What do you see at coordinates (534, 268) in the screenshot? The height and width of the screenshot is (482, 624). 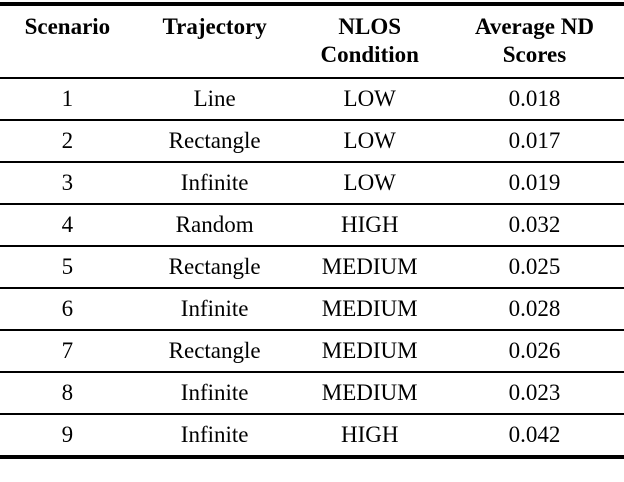 I see `cell-score: 0.025` at bounding box center [534, 268].